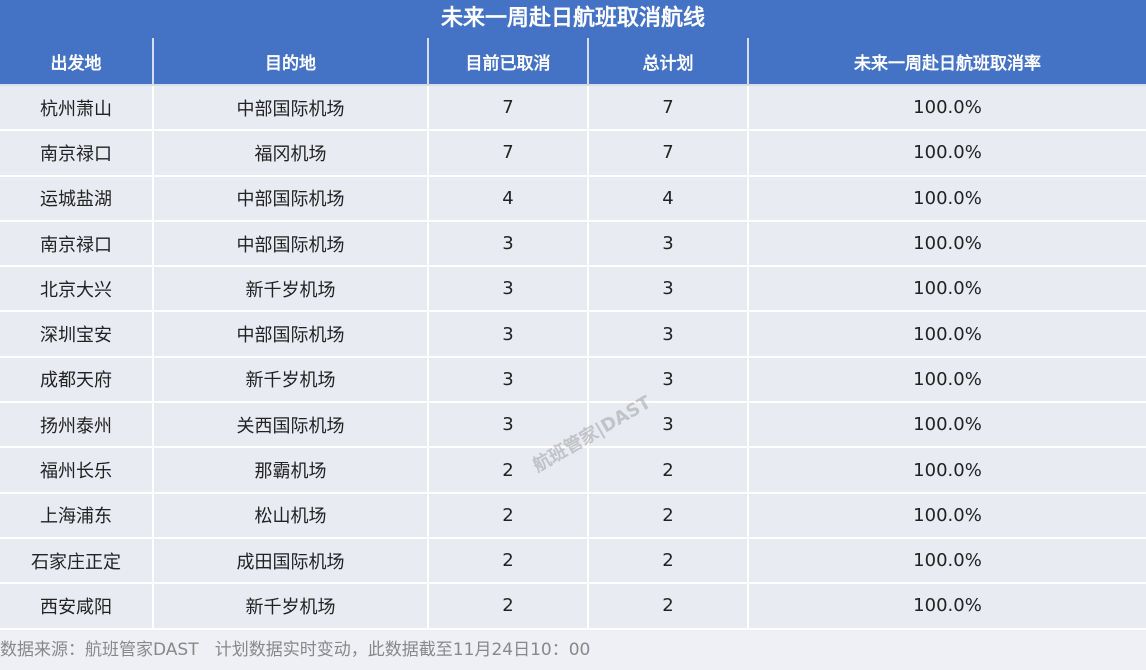  Describe the element at coordinates (77, 560) in the screenshot. I see `cell-origin: 石家庄正定` at that location.